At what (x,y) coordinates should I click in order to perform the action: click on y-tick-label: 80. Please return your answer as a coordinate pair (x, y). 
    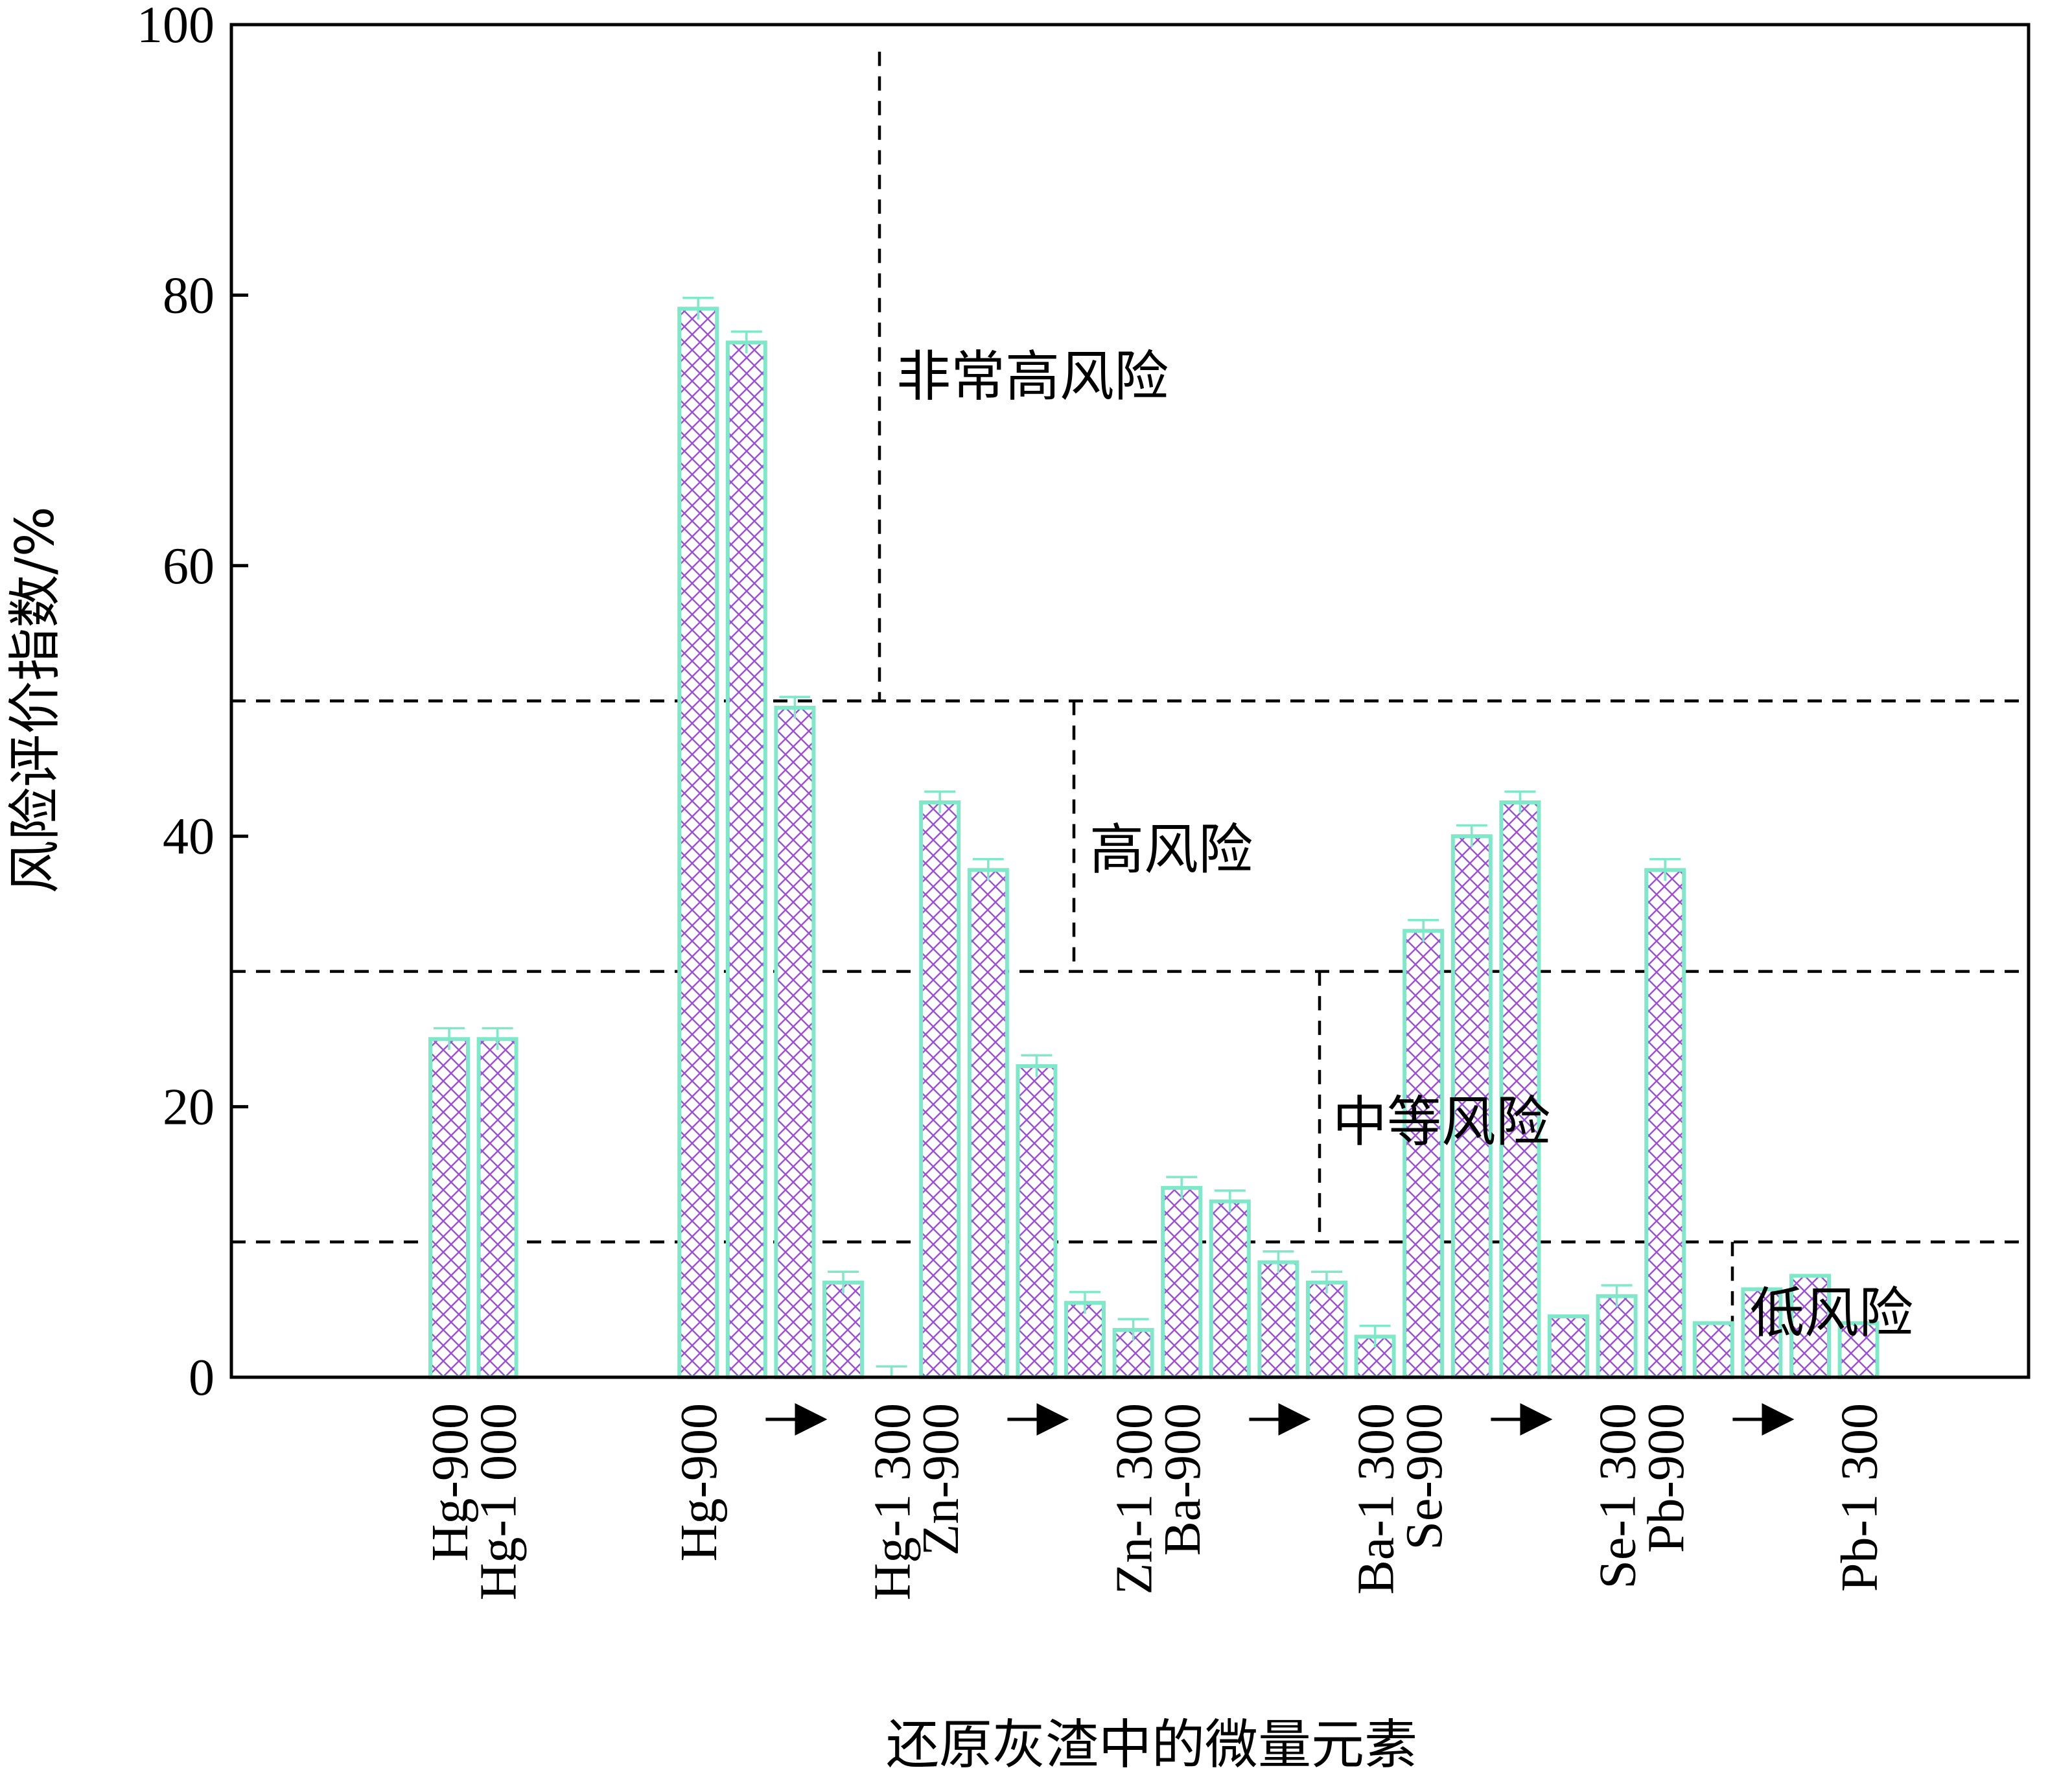
    Looking at the image, I should click on (189, 295).